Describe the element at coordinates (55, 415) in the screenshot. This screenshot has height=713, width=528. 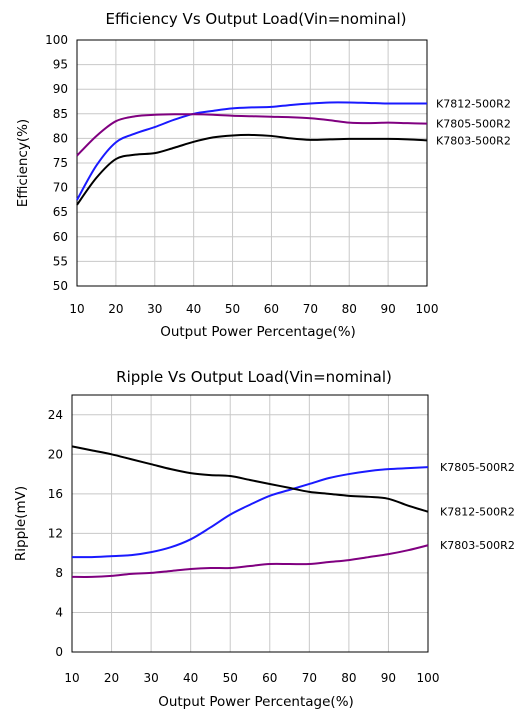
I see `y-tick-label: 24` at that location.